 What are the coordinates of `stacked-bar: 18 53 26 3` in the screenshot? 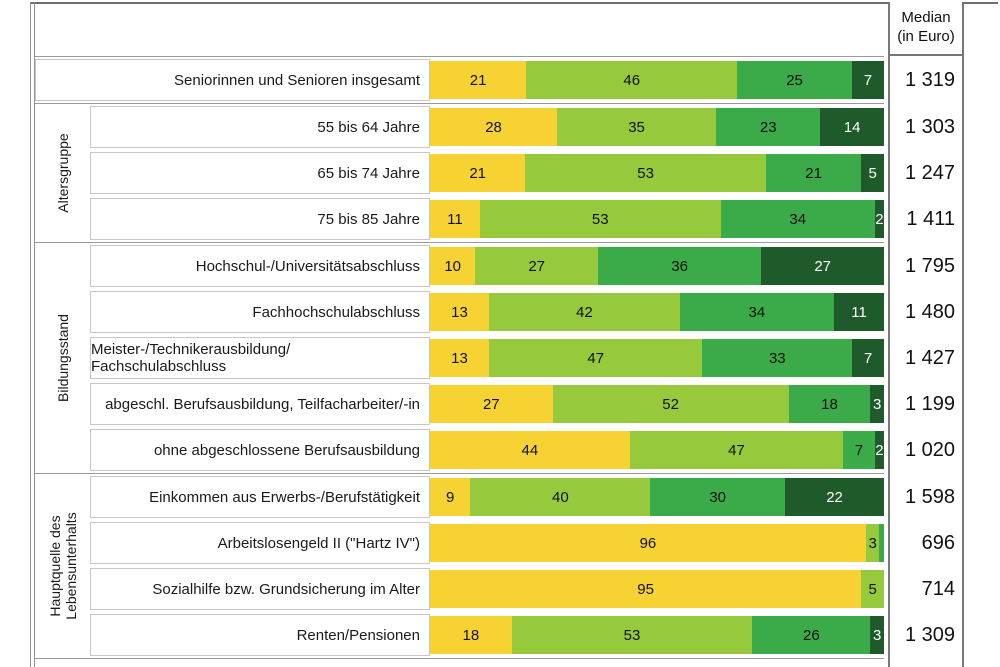 It's located at (657, 635).